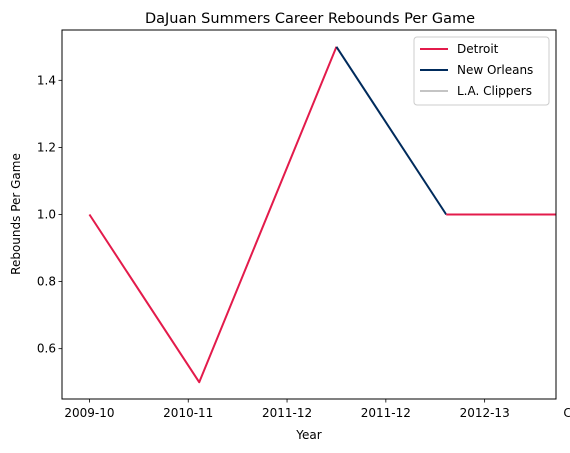 This screenshot has width=570, height=453. I want to click on legend: Detroit New Orleans L.A. Clippers, so click(481, 71).